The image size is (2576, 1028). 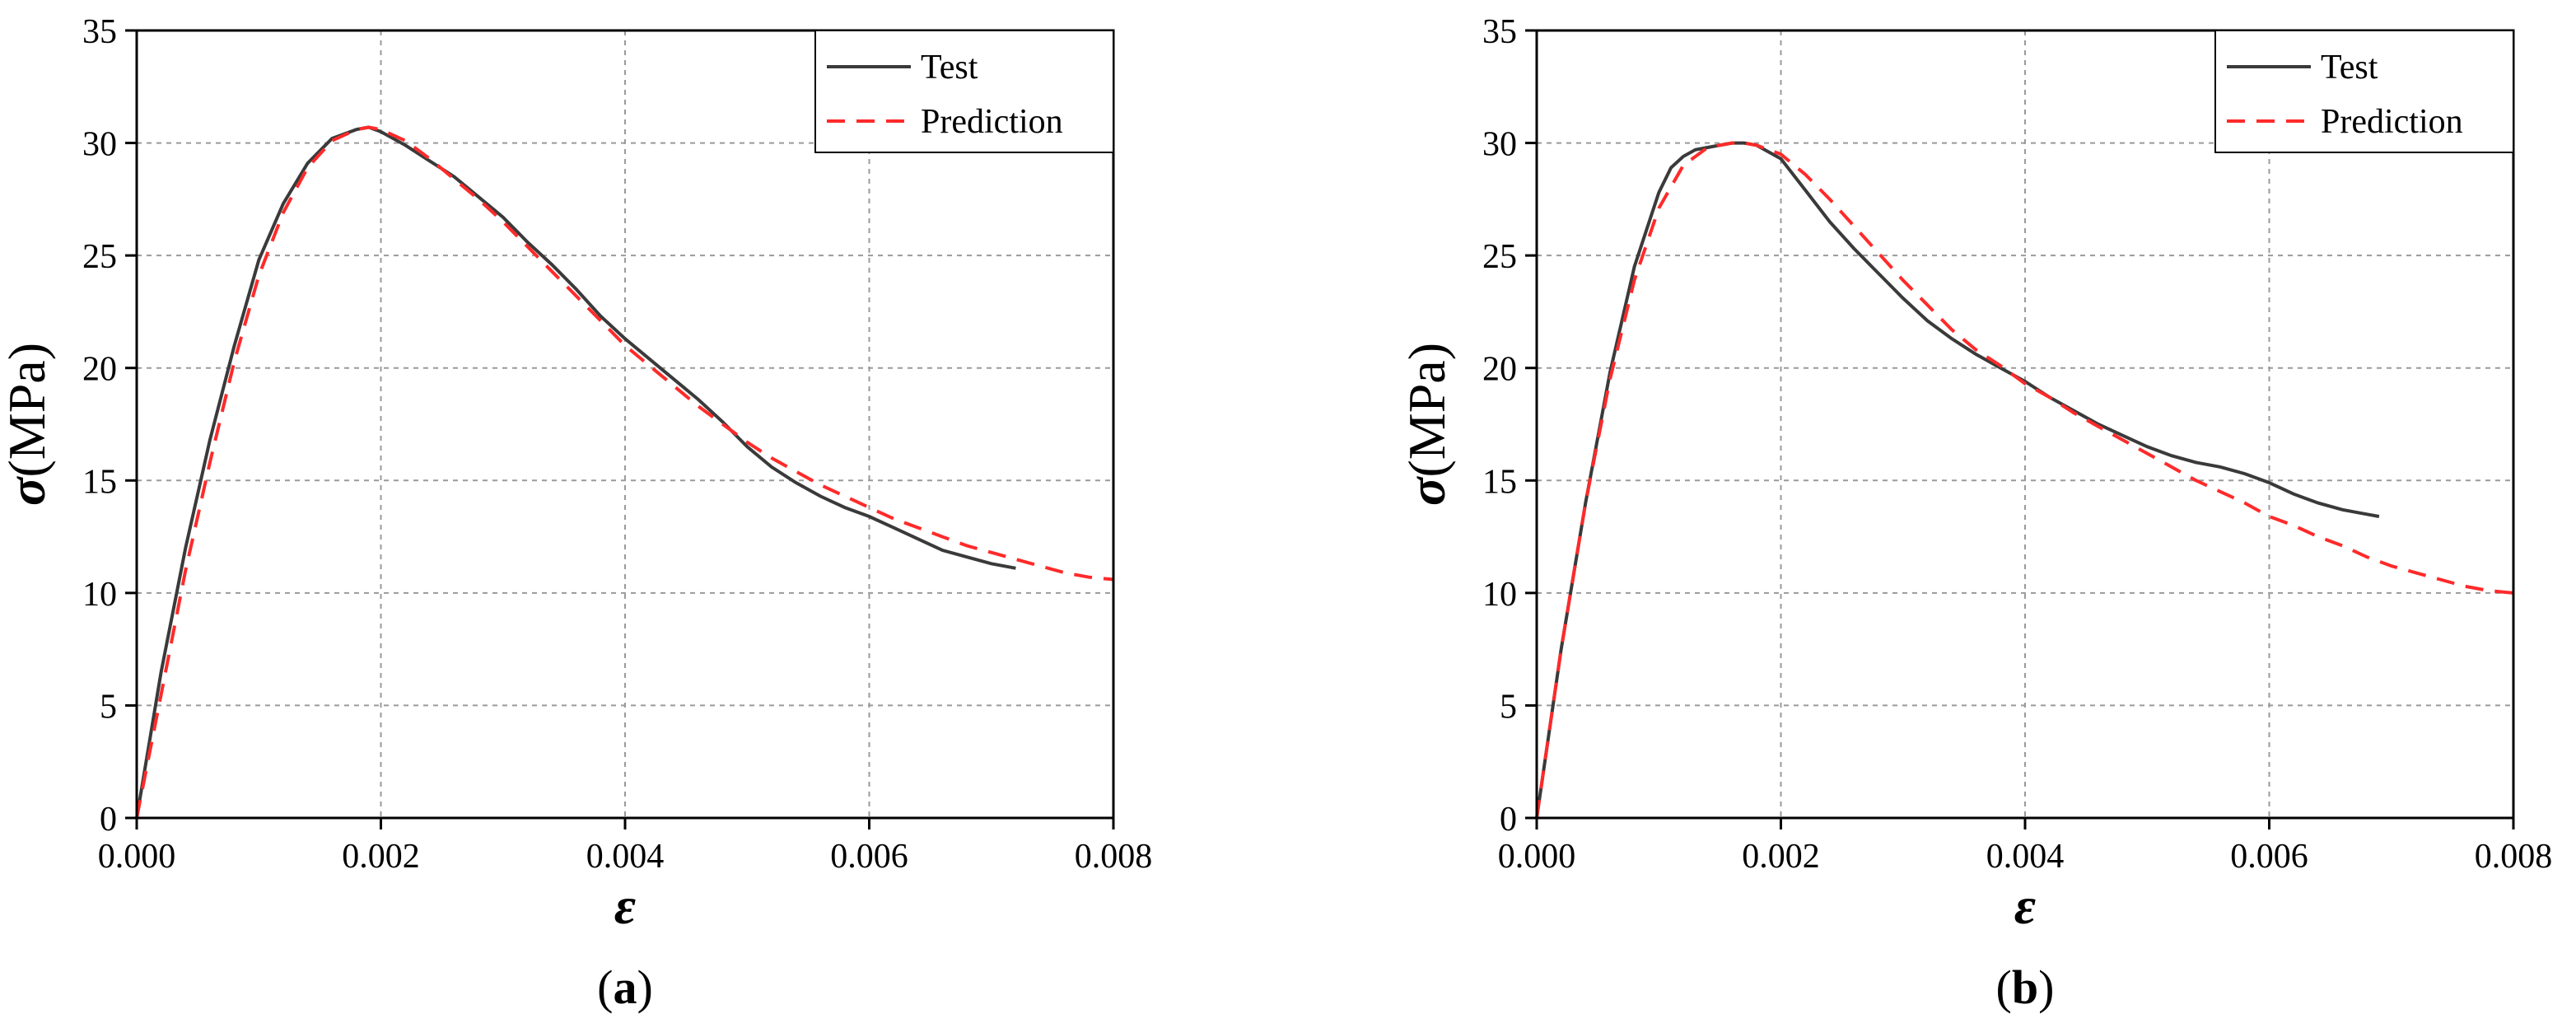 I want to click on panel-label: (a), so click(x=625, y=987).